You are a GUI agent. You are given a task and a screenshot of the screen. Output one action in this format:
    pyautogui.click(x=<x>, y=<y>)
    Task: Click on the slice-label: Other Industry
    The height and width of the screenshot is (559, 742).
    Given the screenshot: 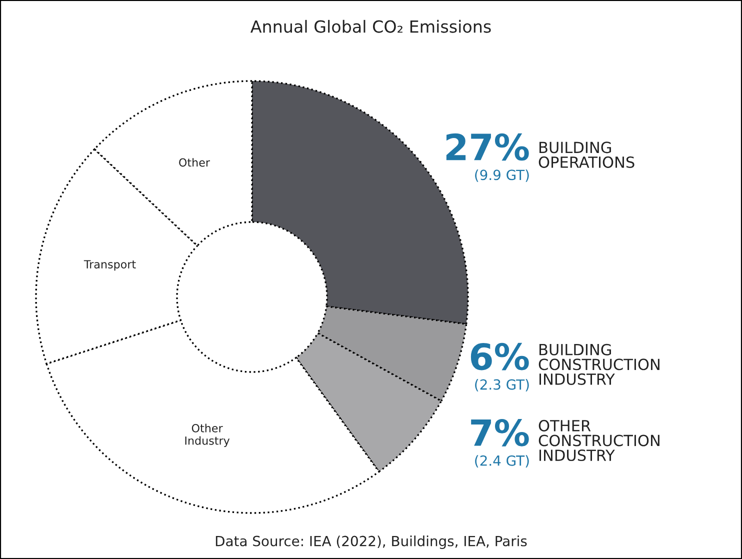 What is the action you would take?
    pyautogui.click(x=207, y=435)
    